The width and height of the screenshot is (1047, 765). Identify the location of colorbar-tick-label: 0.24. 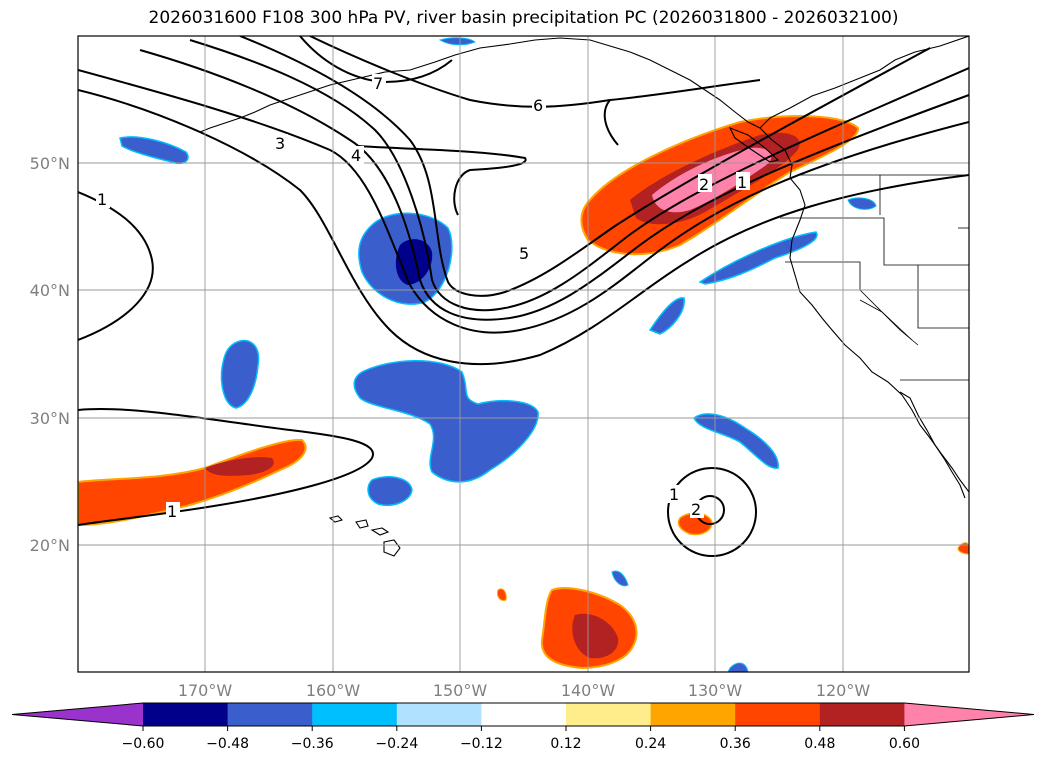
(650, 744).